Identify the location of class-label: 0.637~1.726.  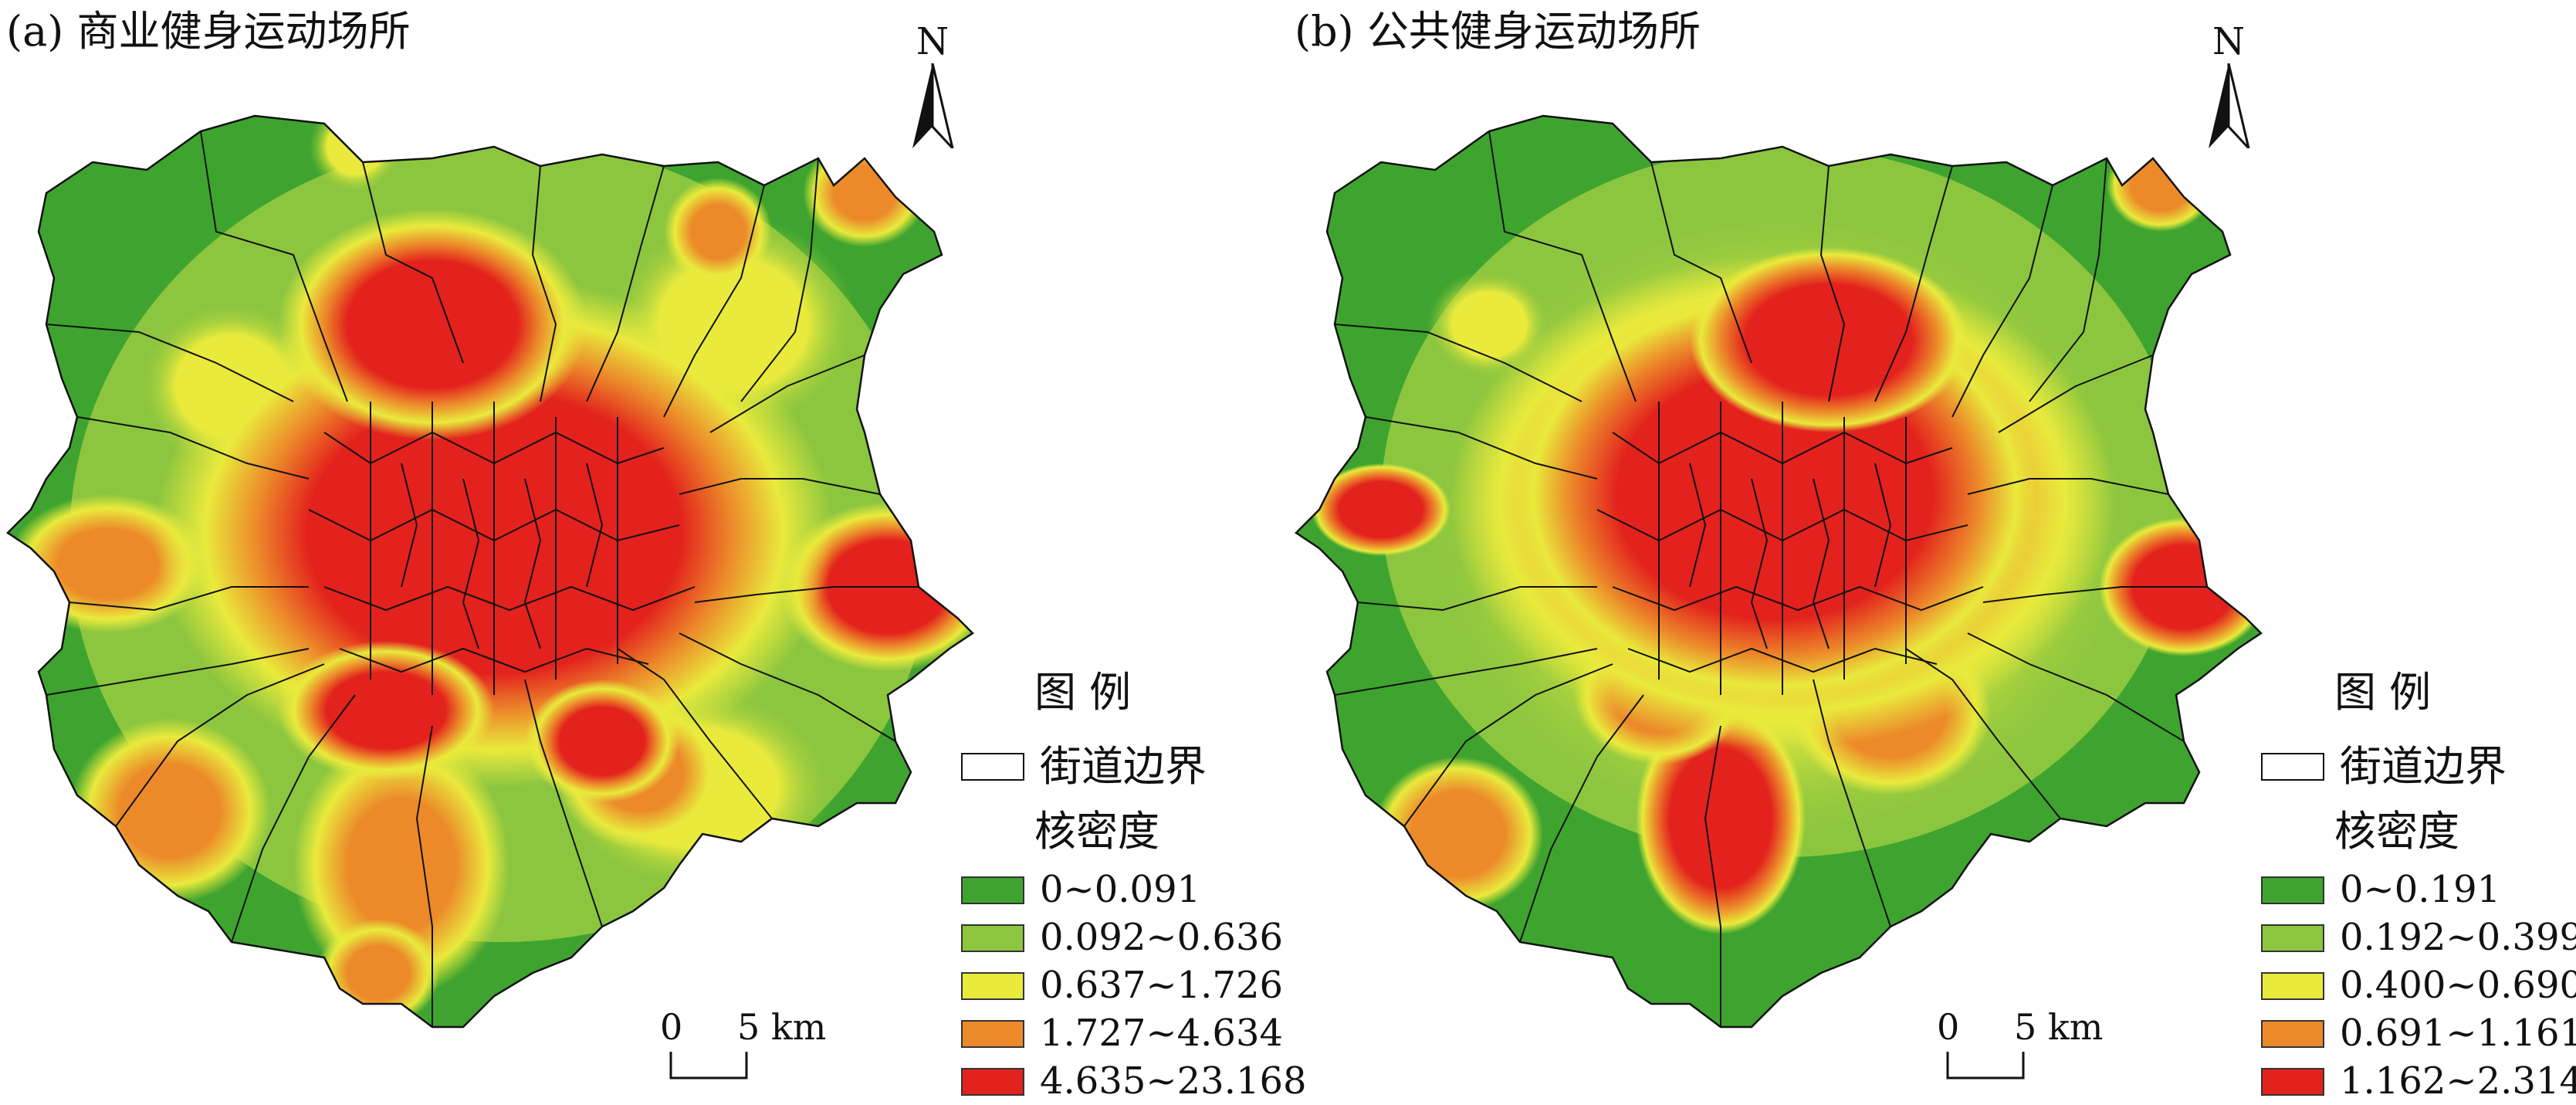
(1162, 985).